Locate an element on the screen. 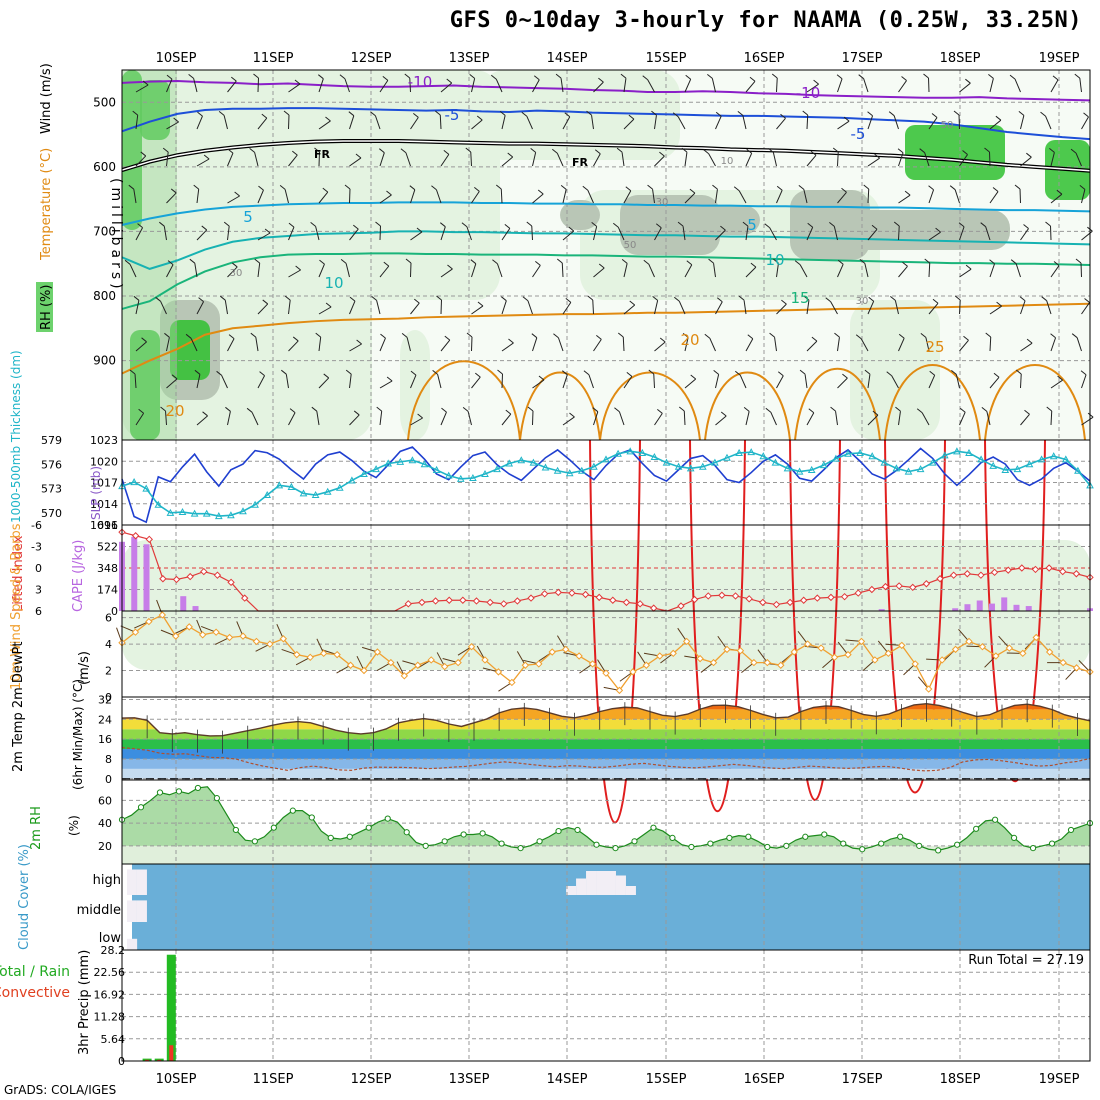 Image resolution: width=1100 pixels, height=1100 pixels. profile-ylabel-right: (millibars) is located at coordinates (116, 235).